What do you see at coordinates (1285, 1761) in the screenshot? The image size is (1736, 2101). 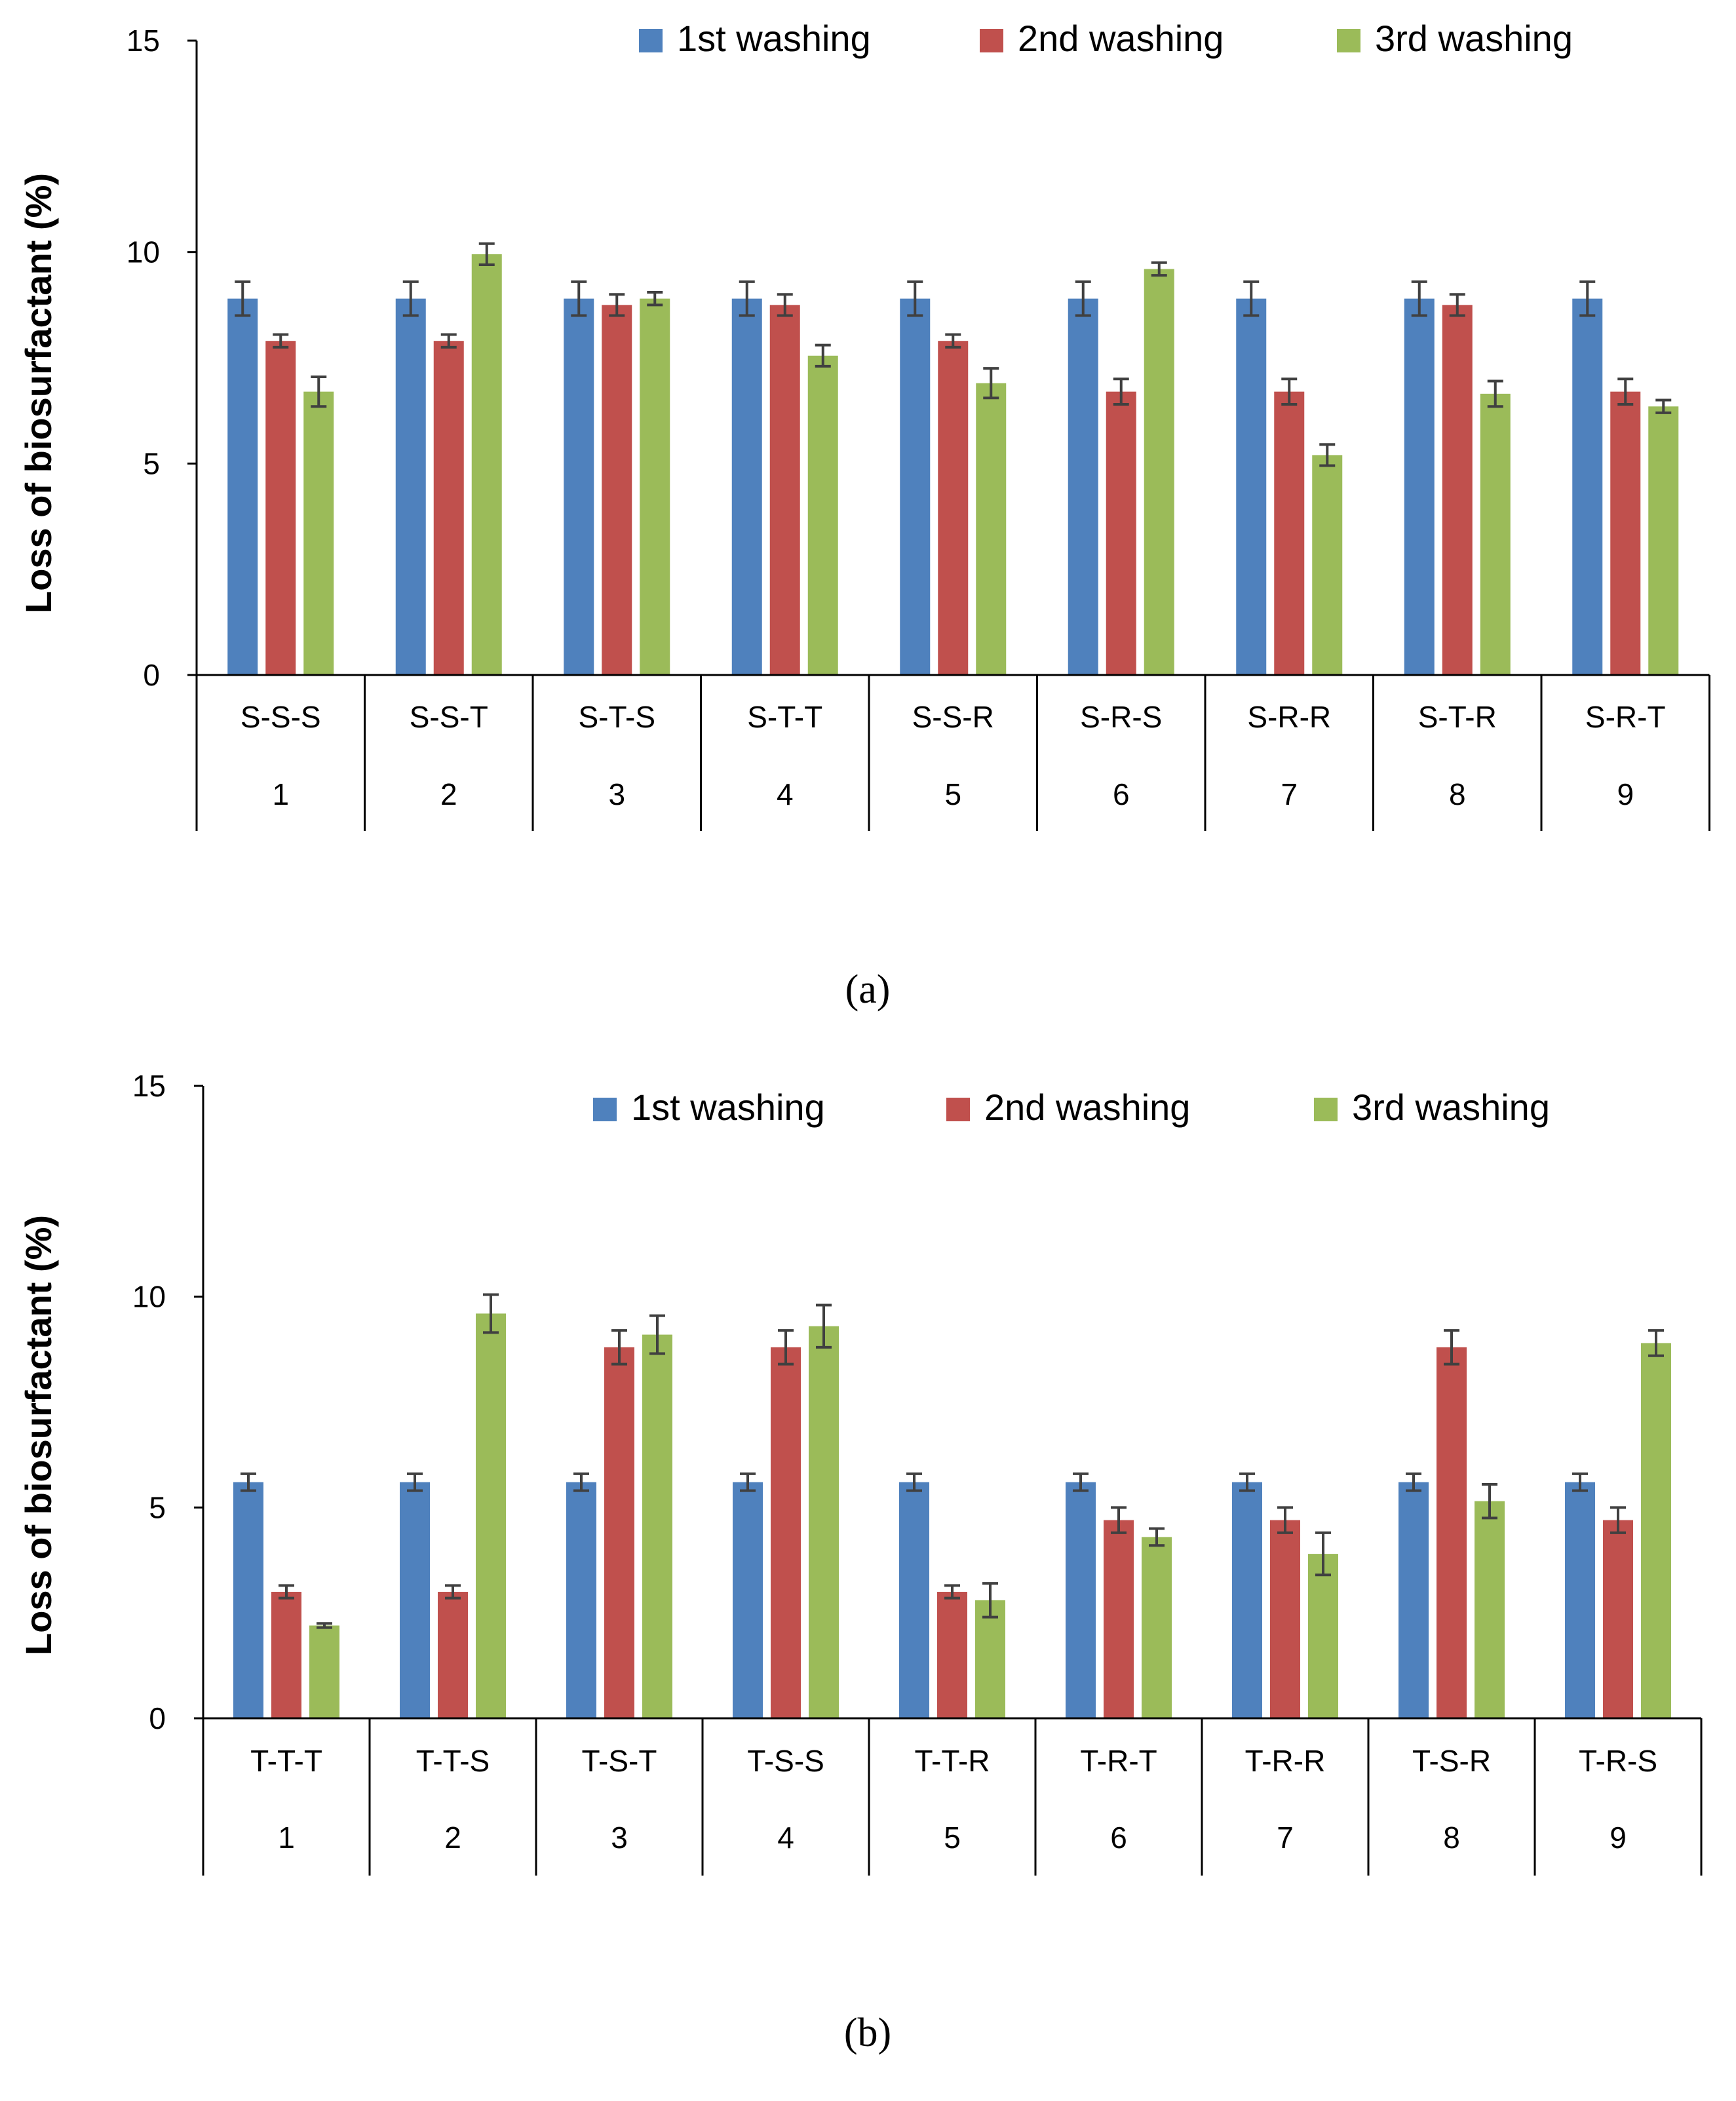 I see `x-category-label: T-R-R` at bounding box center [1285, 1761].